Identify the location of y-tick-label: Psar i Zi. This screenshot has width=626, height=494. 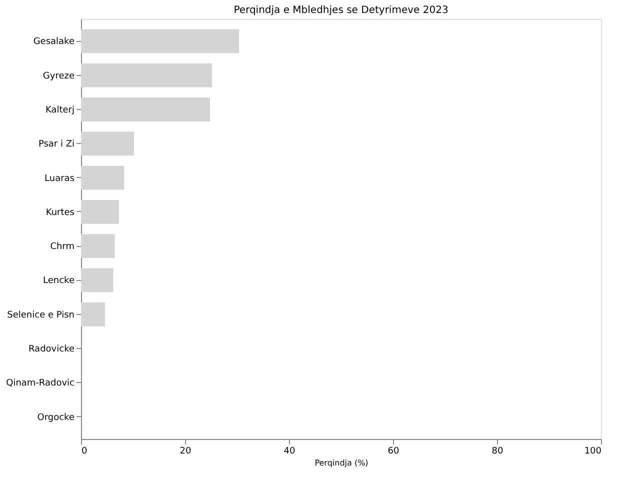
(56, 145).